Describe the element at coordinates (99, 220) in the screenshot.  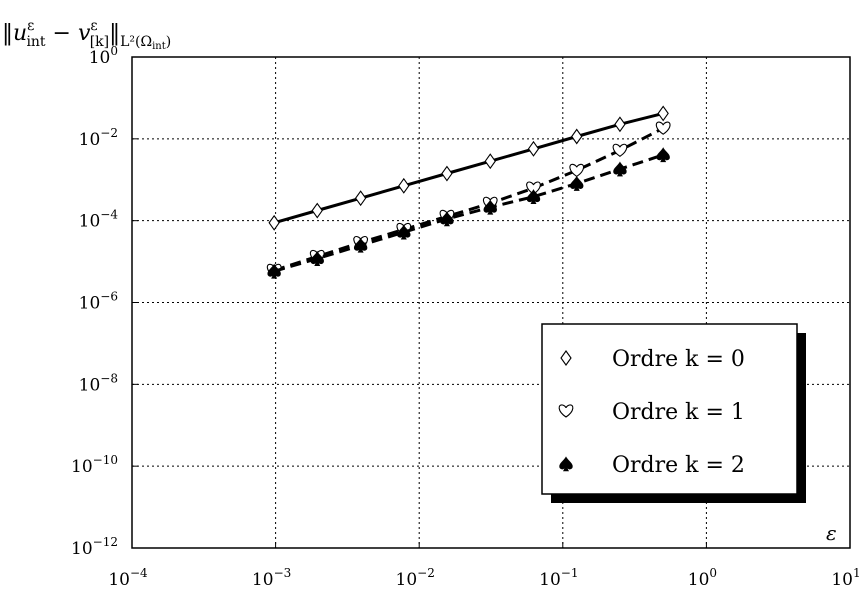
I see `y-tick-label: 10⁻⁴` at that location.